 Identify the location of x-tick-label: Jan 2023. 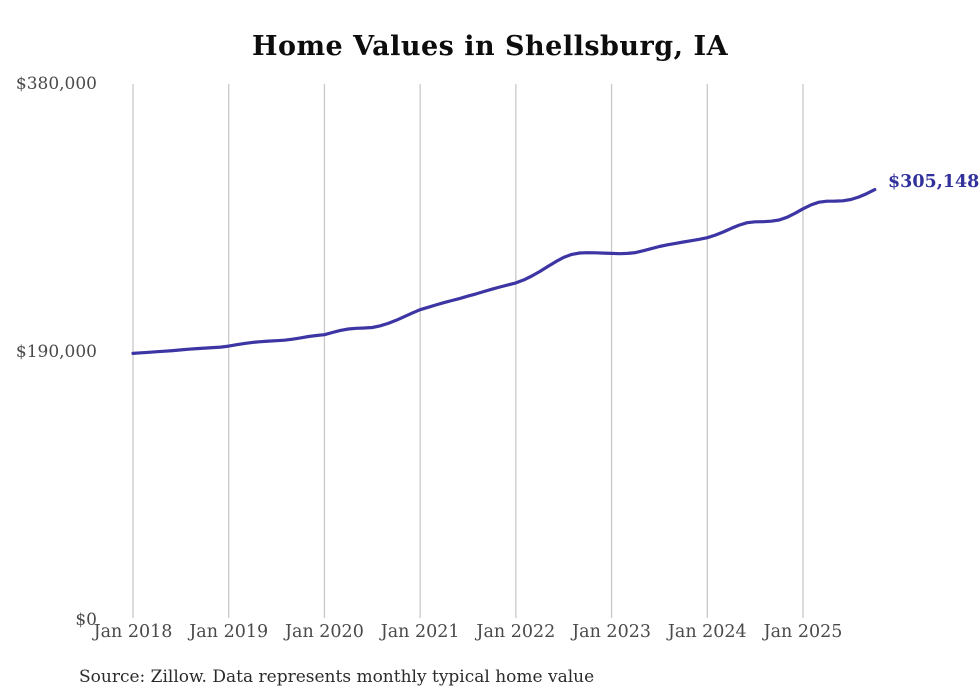
(611, 632).